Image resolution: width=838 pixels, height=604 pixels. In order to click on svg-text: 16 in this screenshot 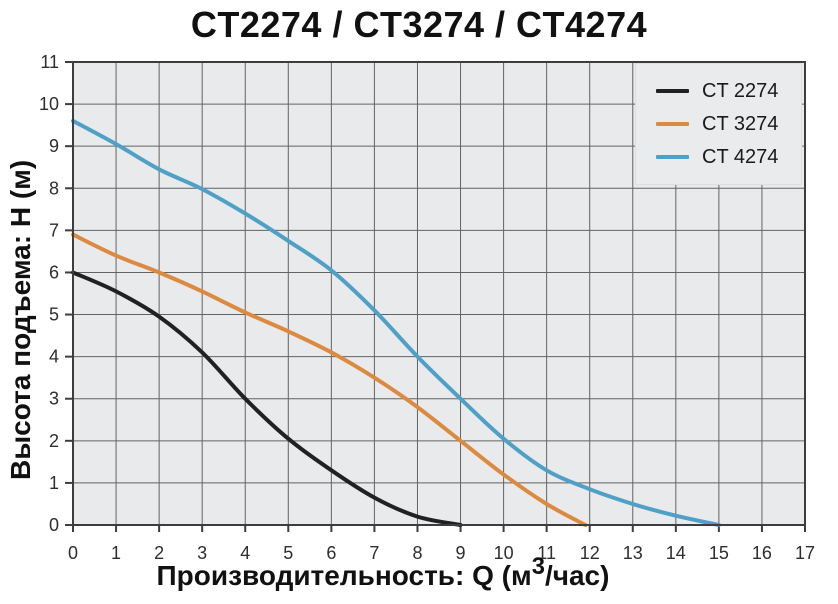, I will do `click(762, 553)`.